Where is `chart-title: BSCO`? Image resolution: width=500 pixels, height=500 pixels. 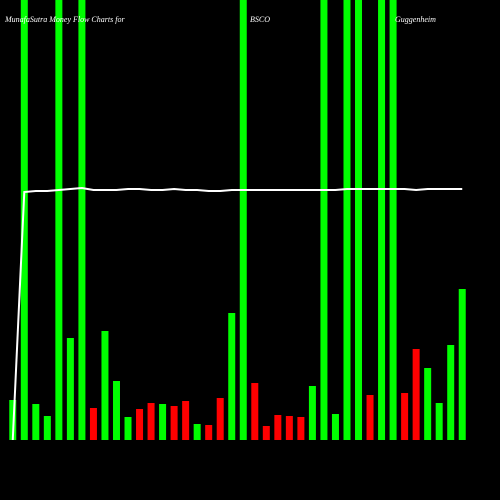 chart-title: BSCO is located at coordinates (260, 19).